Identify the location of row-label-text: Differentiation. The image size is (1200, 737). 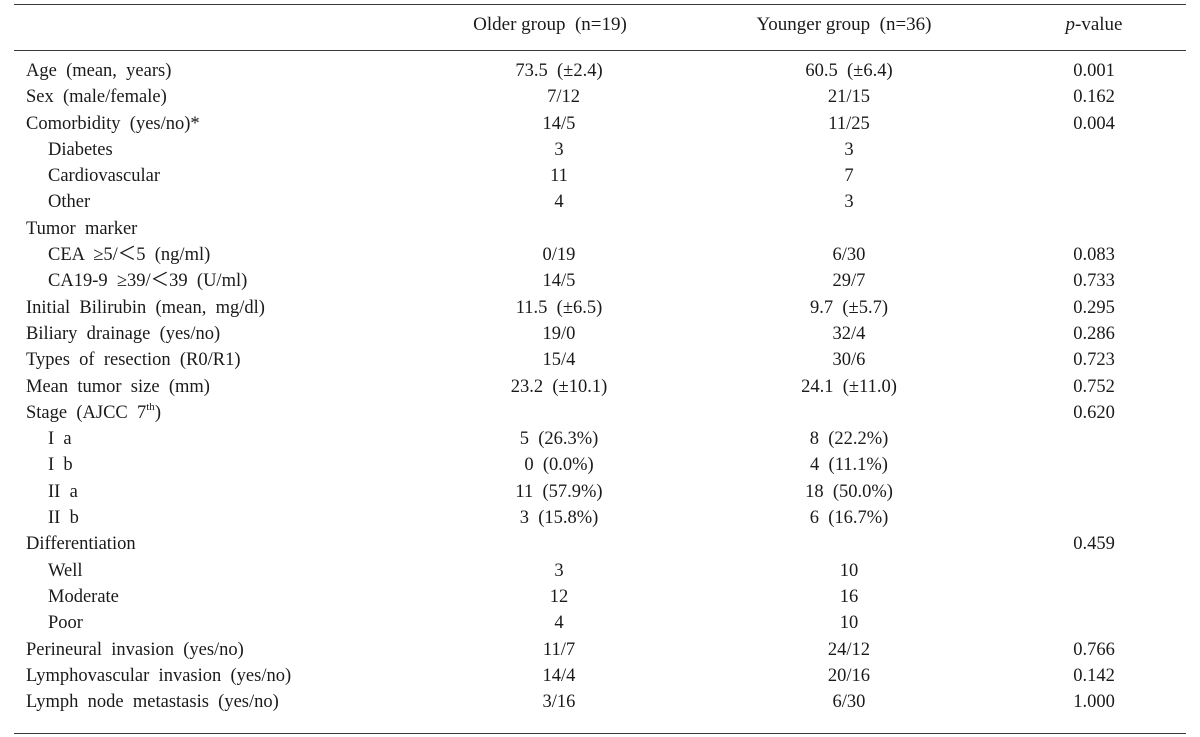
(81, 544).